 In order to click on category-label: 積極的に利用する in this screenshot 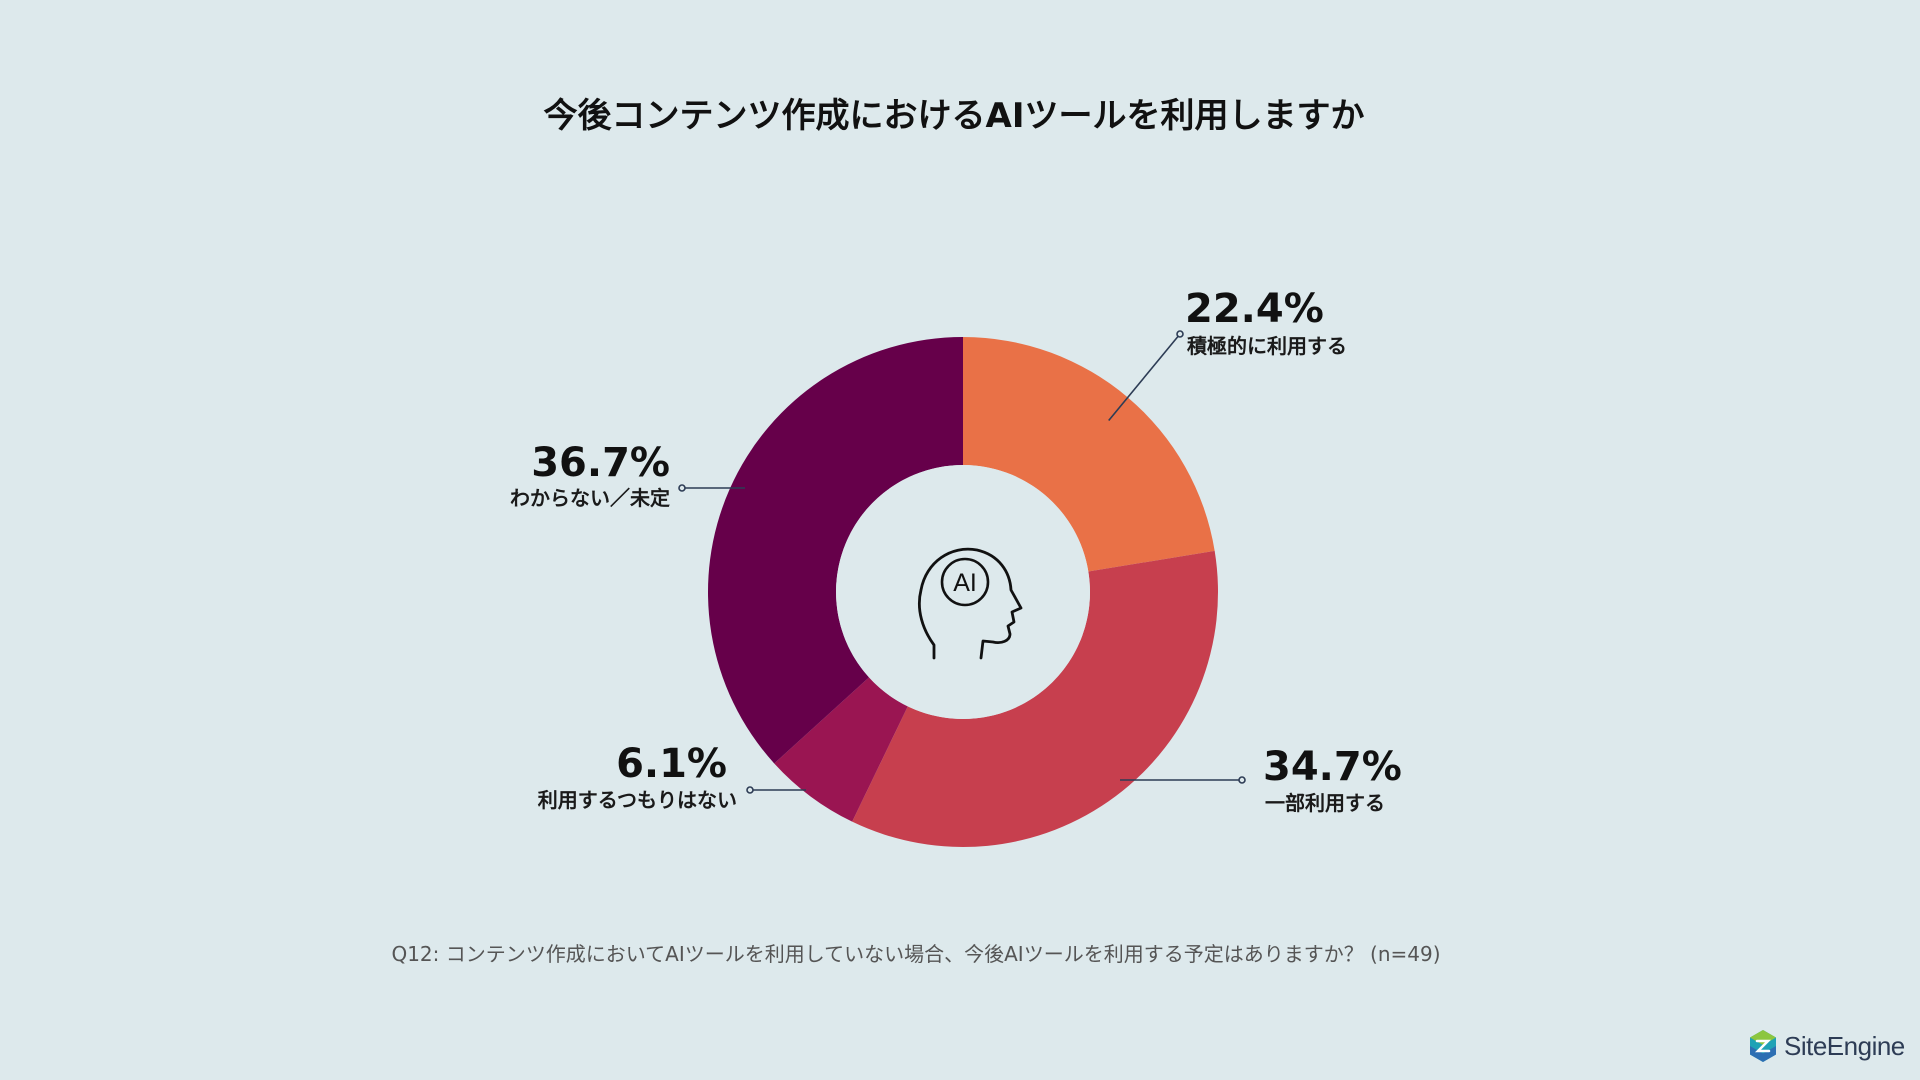, I will do `click(1267, 346)`.